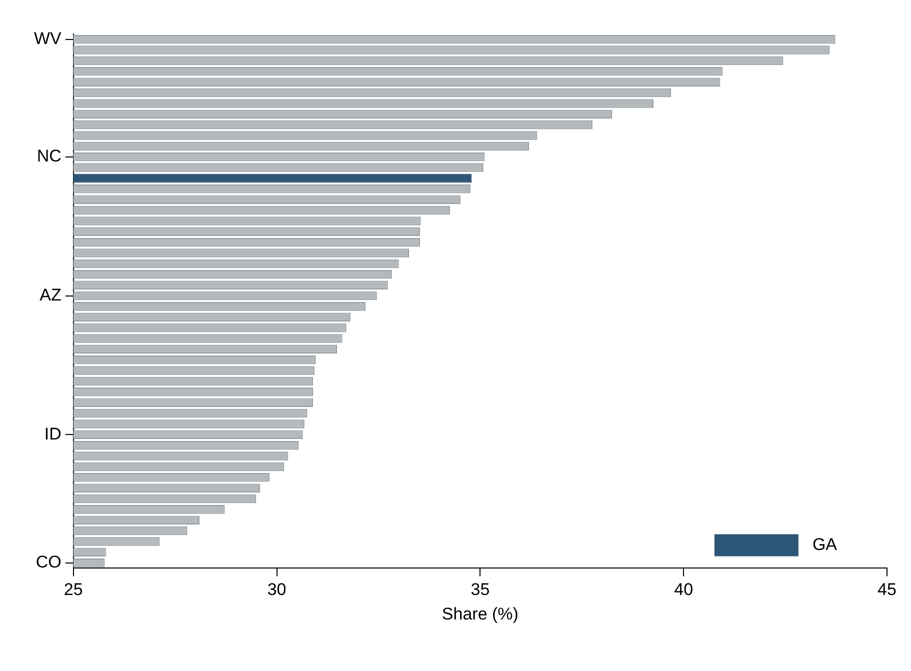  I want to click on x-tick-label: 30, so click(276, 590).